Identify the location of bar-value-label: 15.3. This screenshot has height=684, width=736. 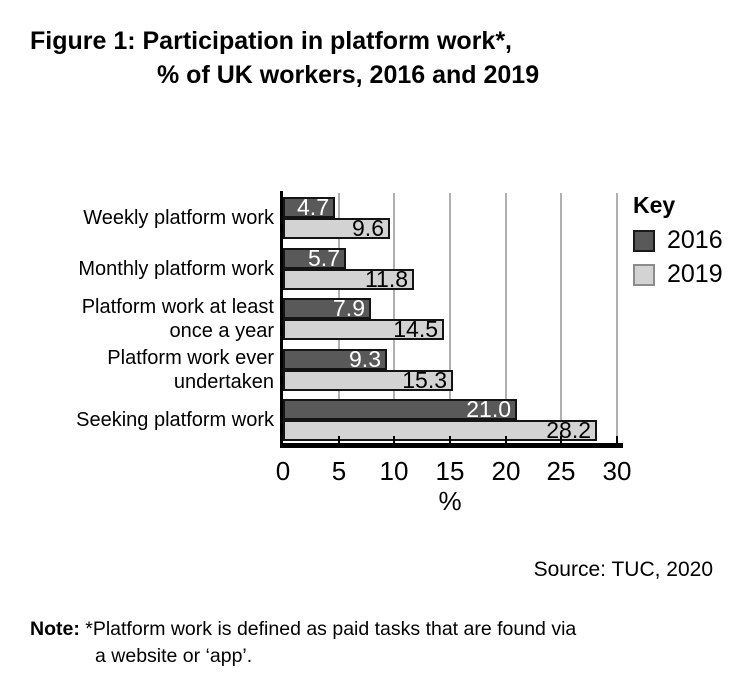
(424, 380).